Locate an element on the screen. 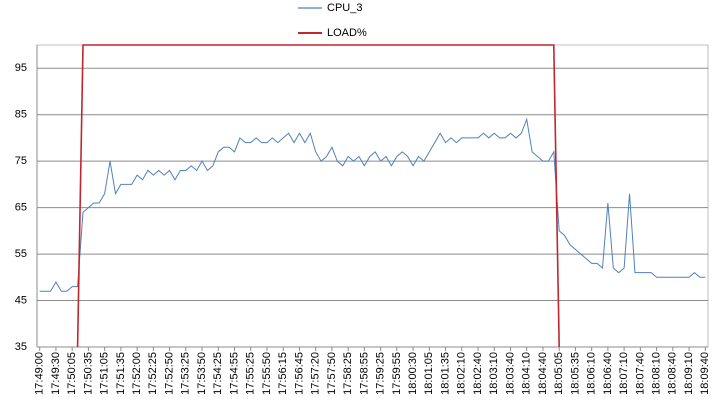 This screenshot has width=720, height=418. x-tick-label: 18:09:40 is located at coordinates (705, 373).